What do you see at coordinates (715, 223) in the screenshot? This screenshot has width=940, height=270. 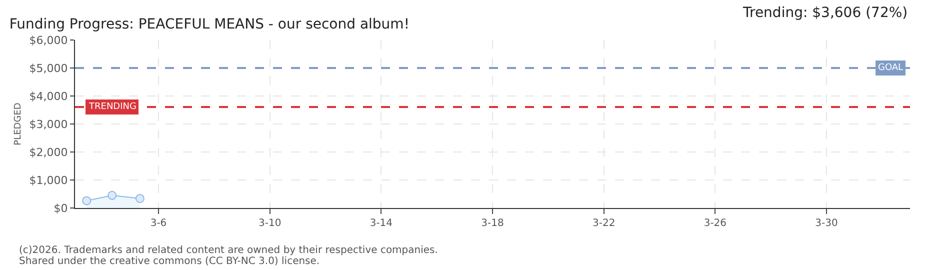 I see `x-tick-label: 3-26` at bounding box center [715, 223].